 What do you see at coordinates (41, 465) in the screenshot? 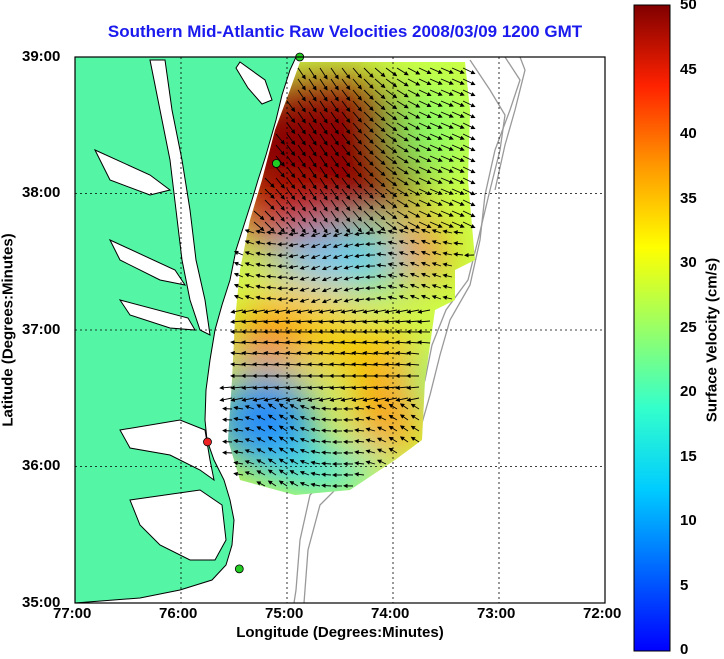
I see `y-tick-label: 36:00` at bounding box center [41, 465].